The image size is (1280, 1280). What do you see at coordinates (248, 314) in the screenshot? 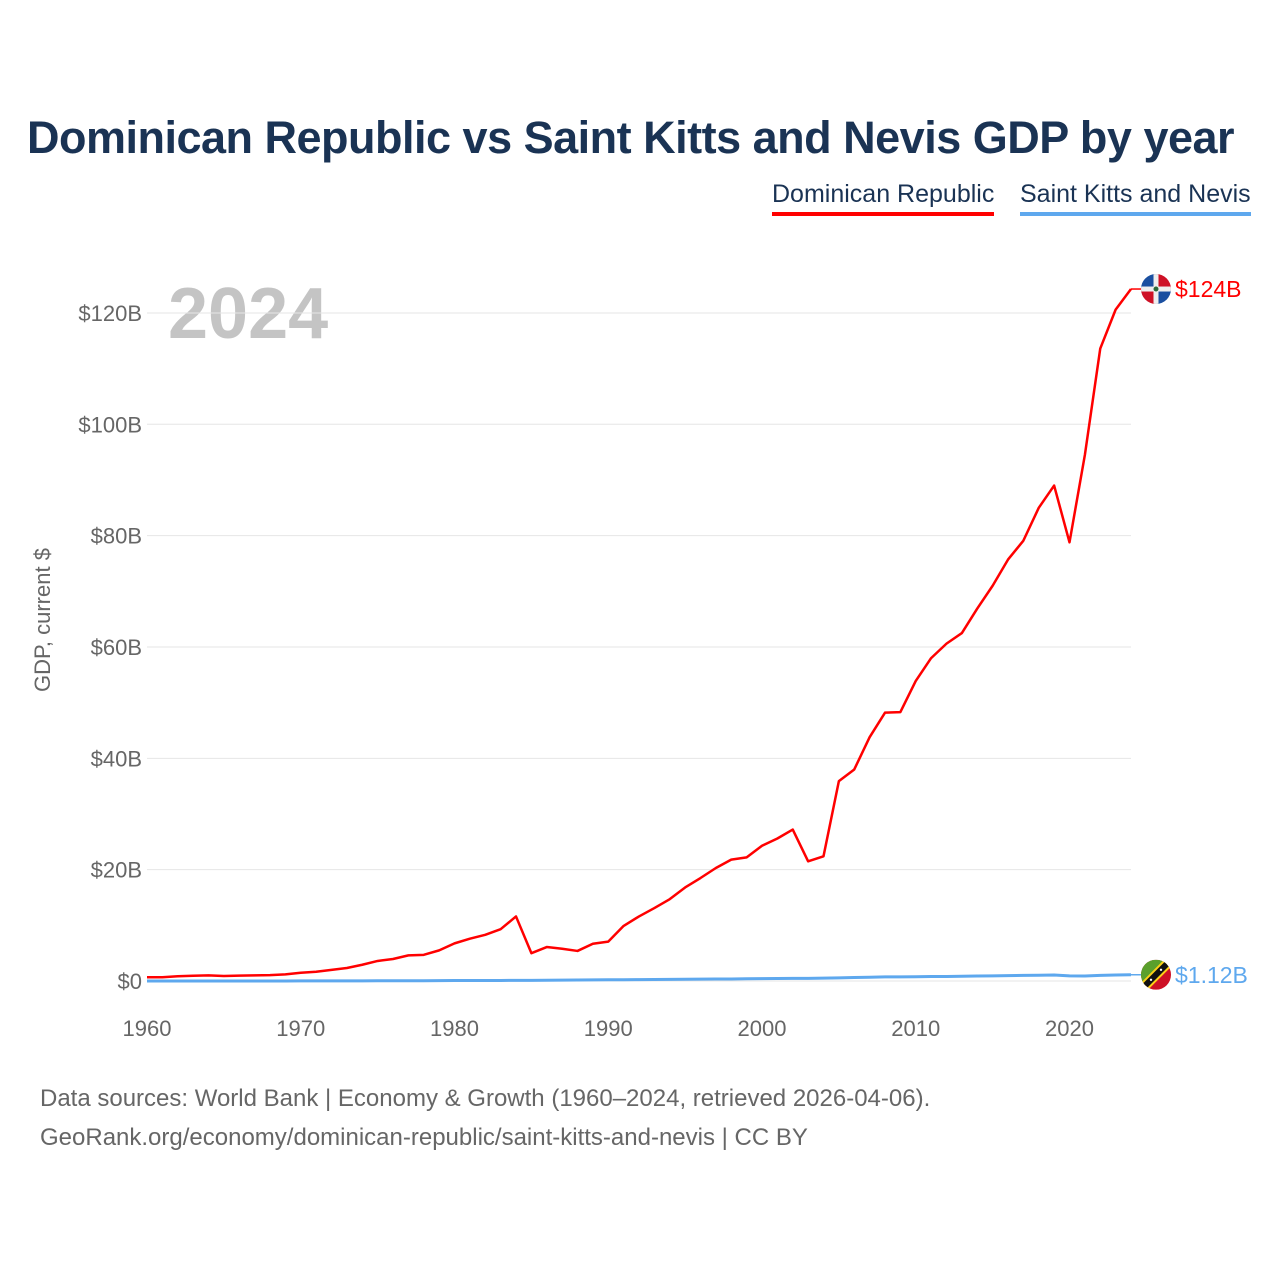
I see `year-watermark: 2024` at bounding box center [248, 314].